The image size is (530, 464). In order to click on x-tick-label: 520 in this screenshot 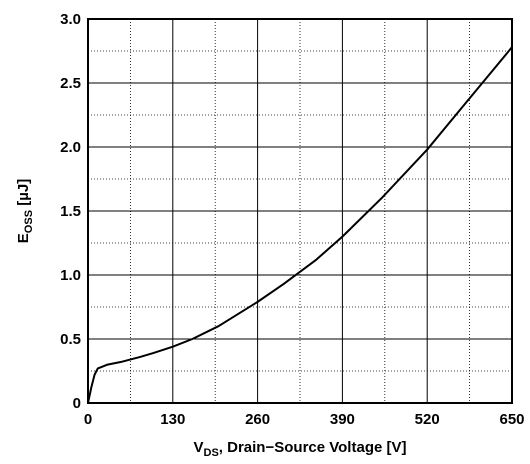, I will do `click(427, 419)`.